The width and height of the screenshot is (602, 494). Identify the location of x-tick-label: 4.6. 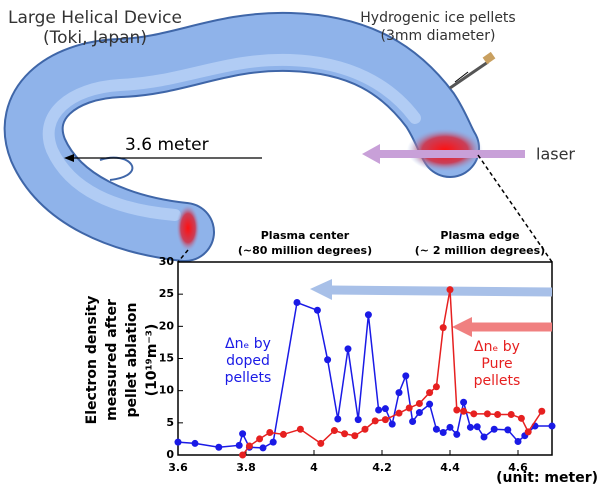
(518, 467).